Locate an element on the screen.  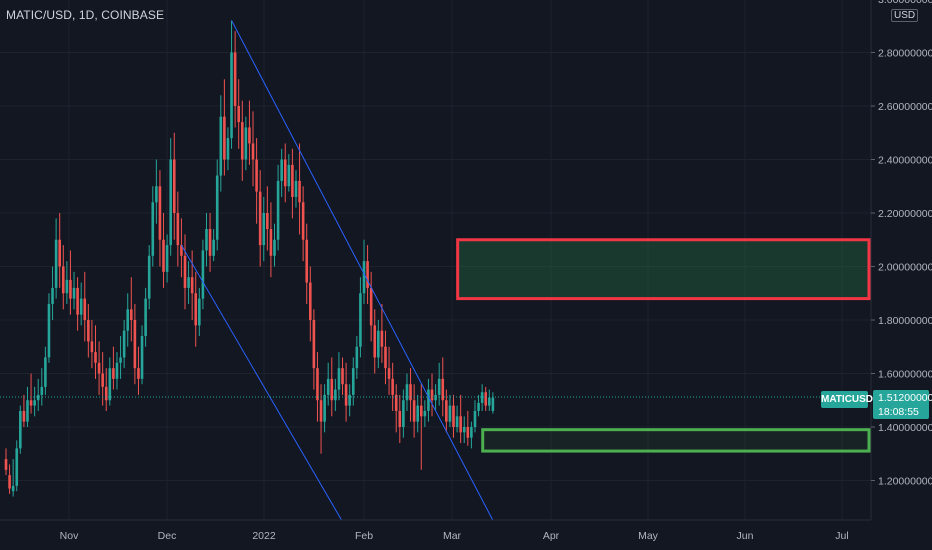
y-tick-label: 2.80000000 is located at coordinates (905, 54).